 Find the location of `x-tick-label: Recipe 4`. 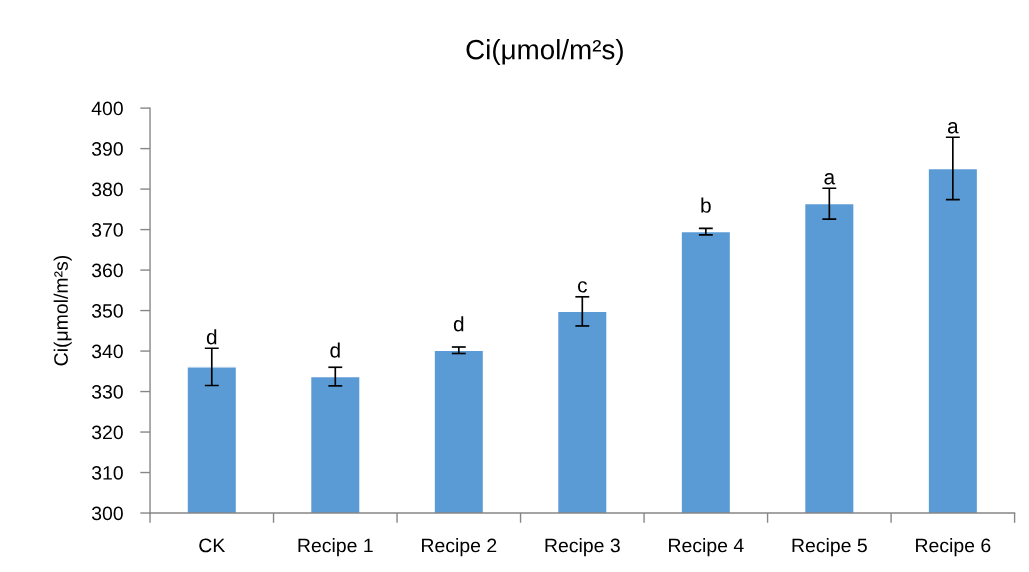

x-tick-label: Recipe 4 is located at coordinates (706, 547).